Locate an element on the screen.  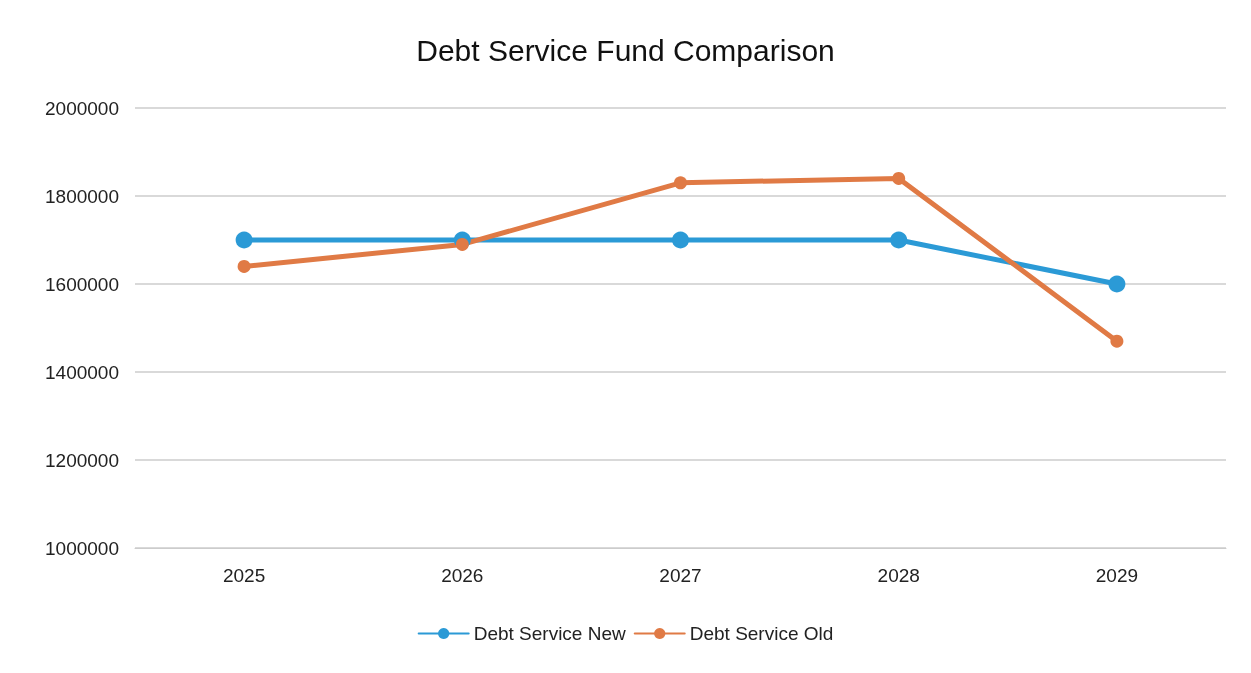
x-tick-label: 2027 is located at coordinates (680, 575).